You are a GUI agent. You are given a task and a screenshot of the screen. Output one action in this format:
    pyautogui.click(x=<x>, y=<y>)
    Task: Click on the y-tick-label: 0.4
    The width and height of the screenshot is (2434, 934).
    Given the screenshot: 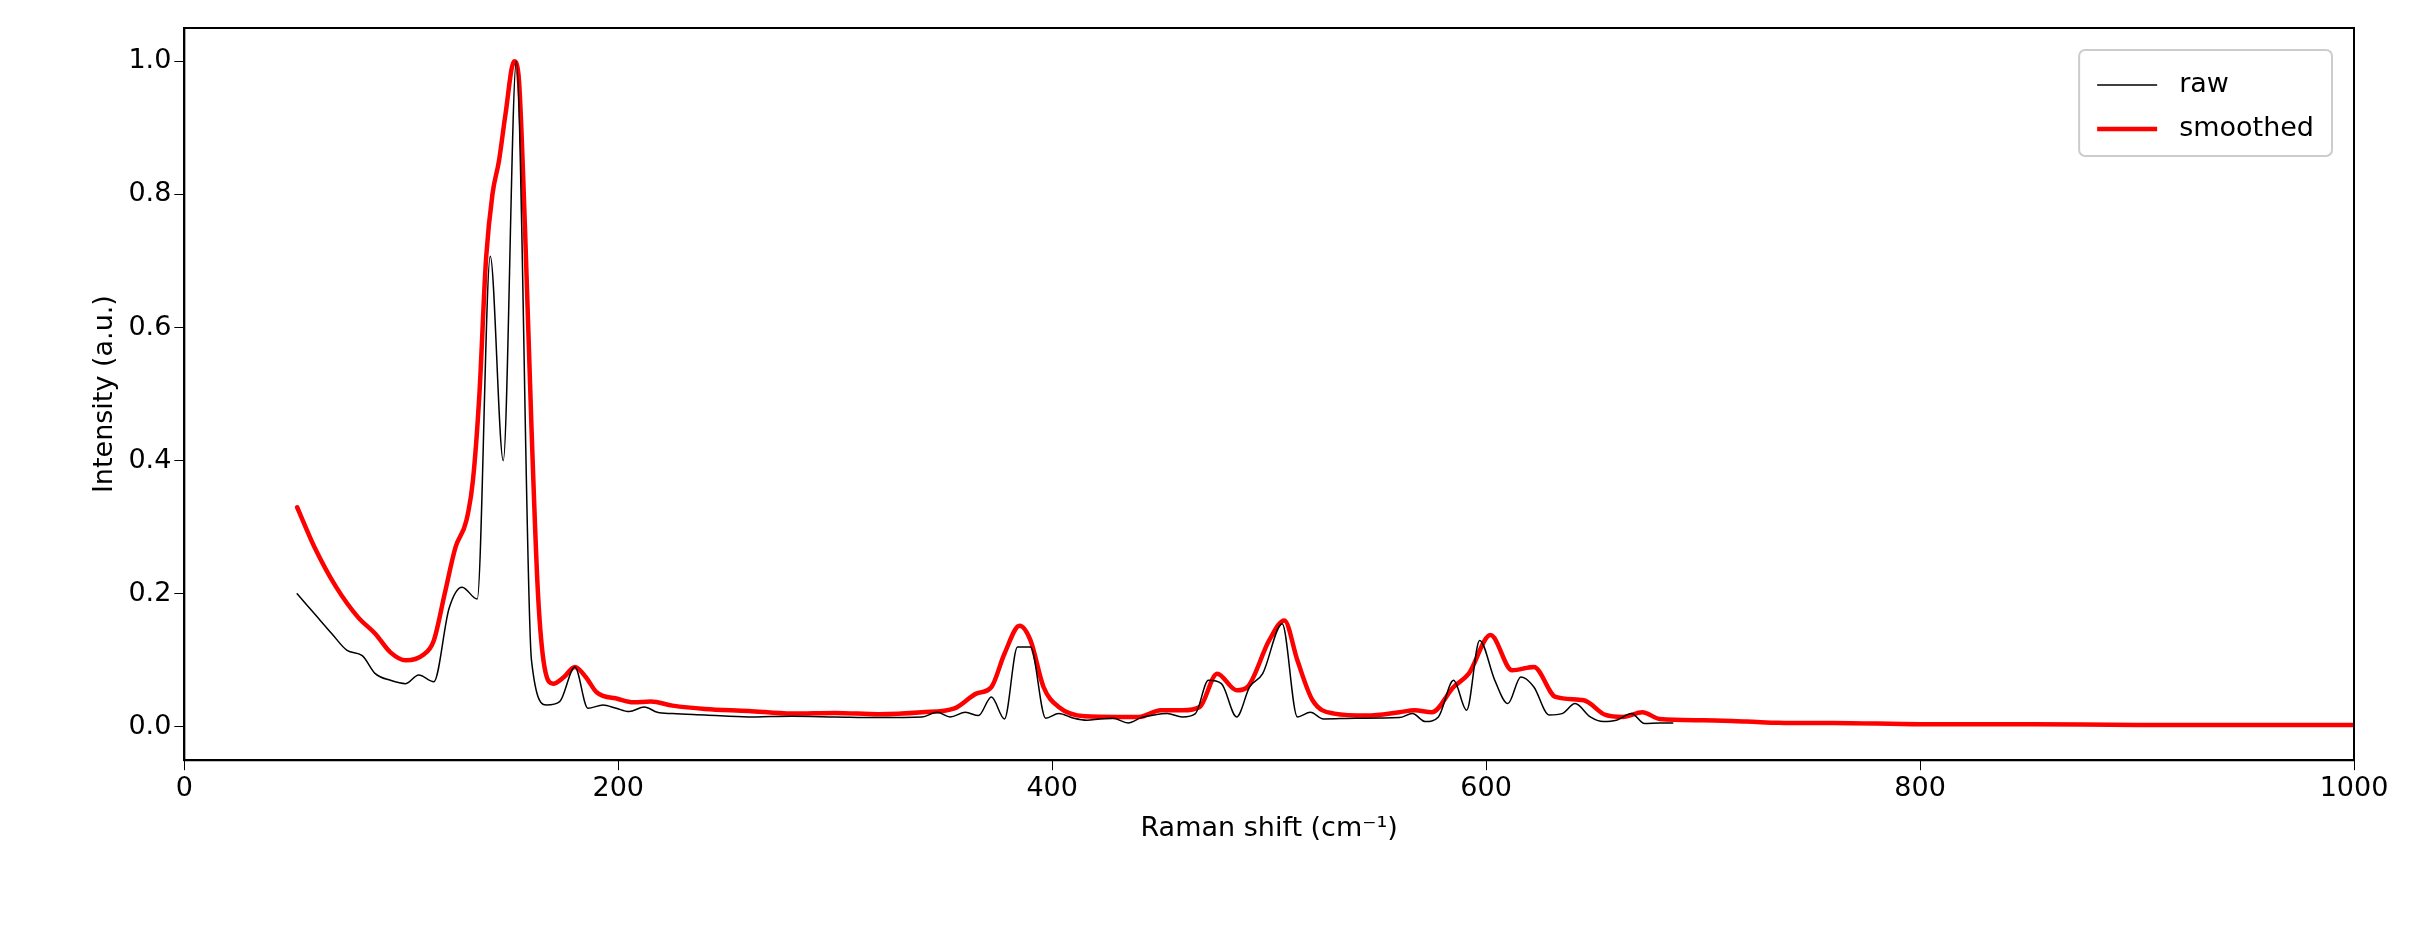 What is the action you would take?
    pyautogui.click(x=150, y=458)
    